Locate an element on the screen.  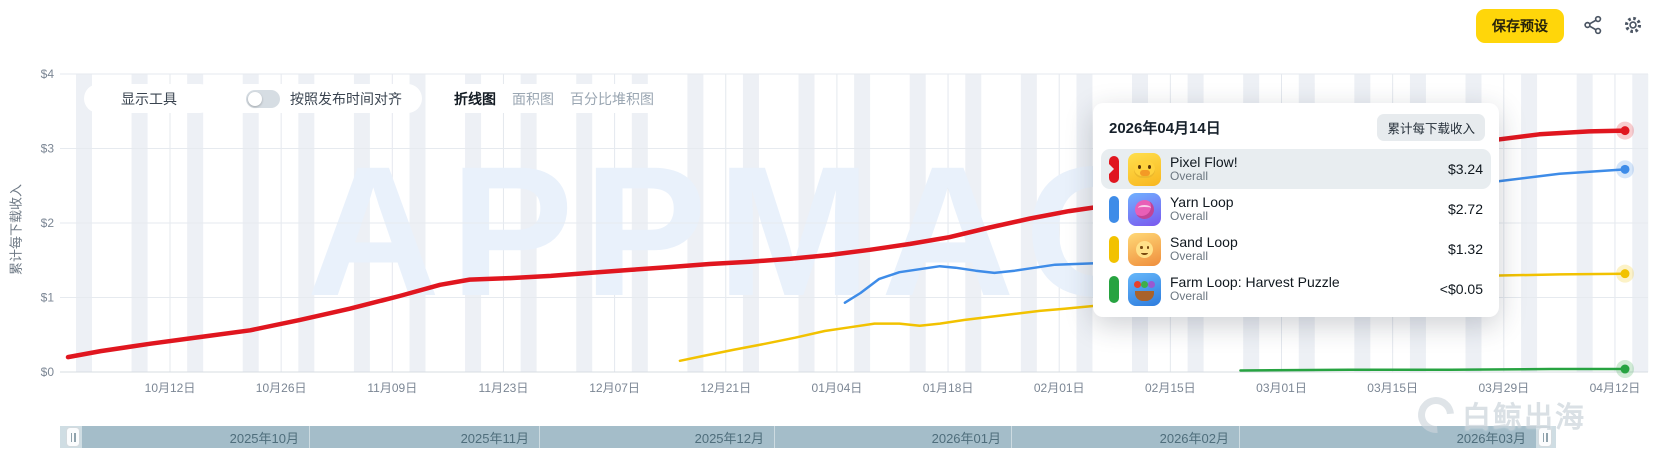
show-tools-button: 显示工具 is located at coordinates (149, 98).